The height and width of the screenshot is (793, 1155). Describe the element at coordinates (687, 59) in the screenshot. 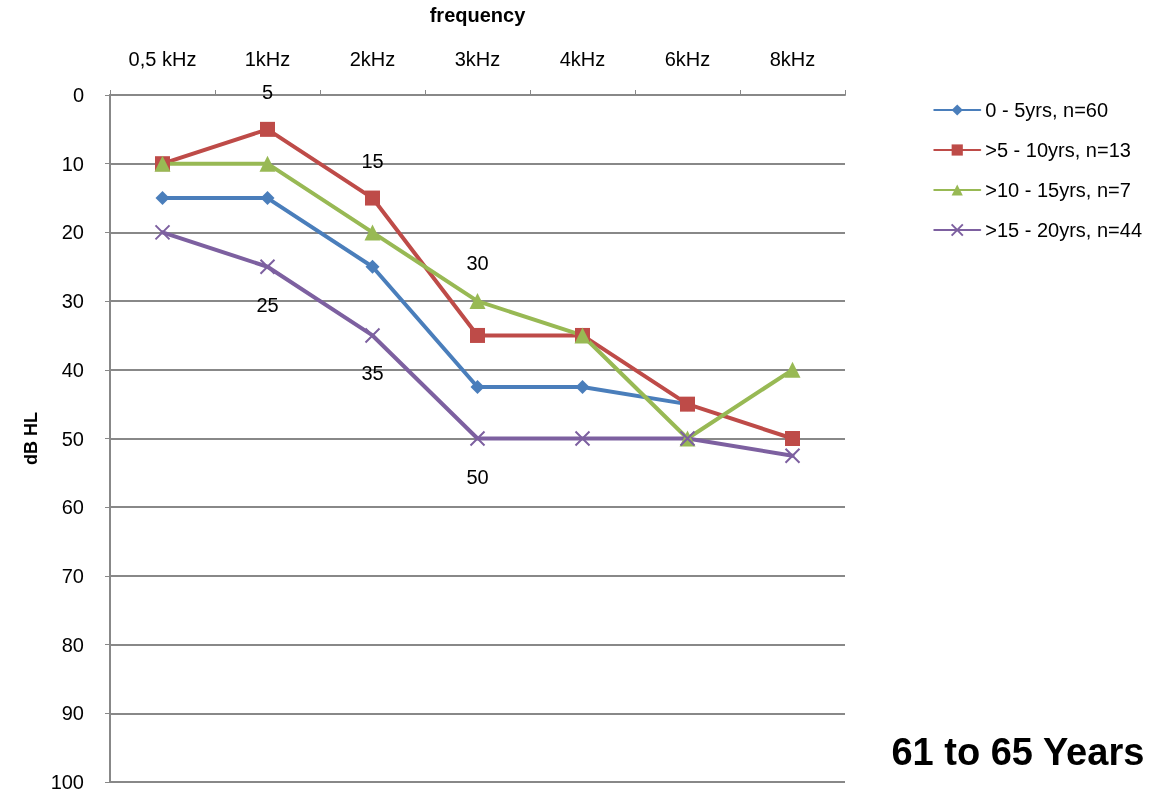

I see `x-tick-label: 6kHz` at that location.